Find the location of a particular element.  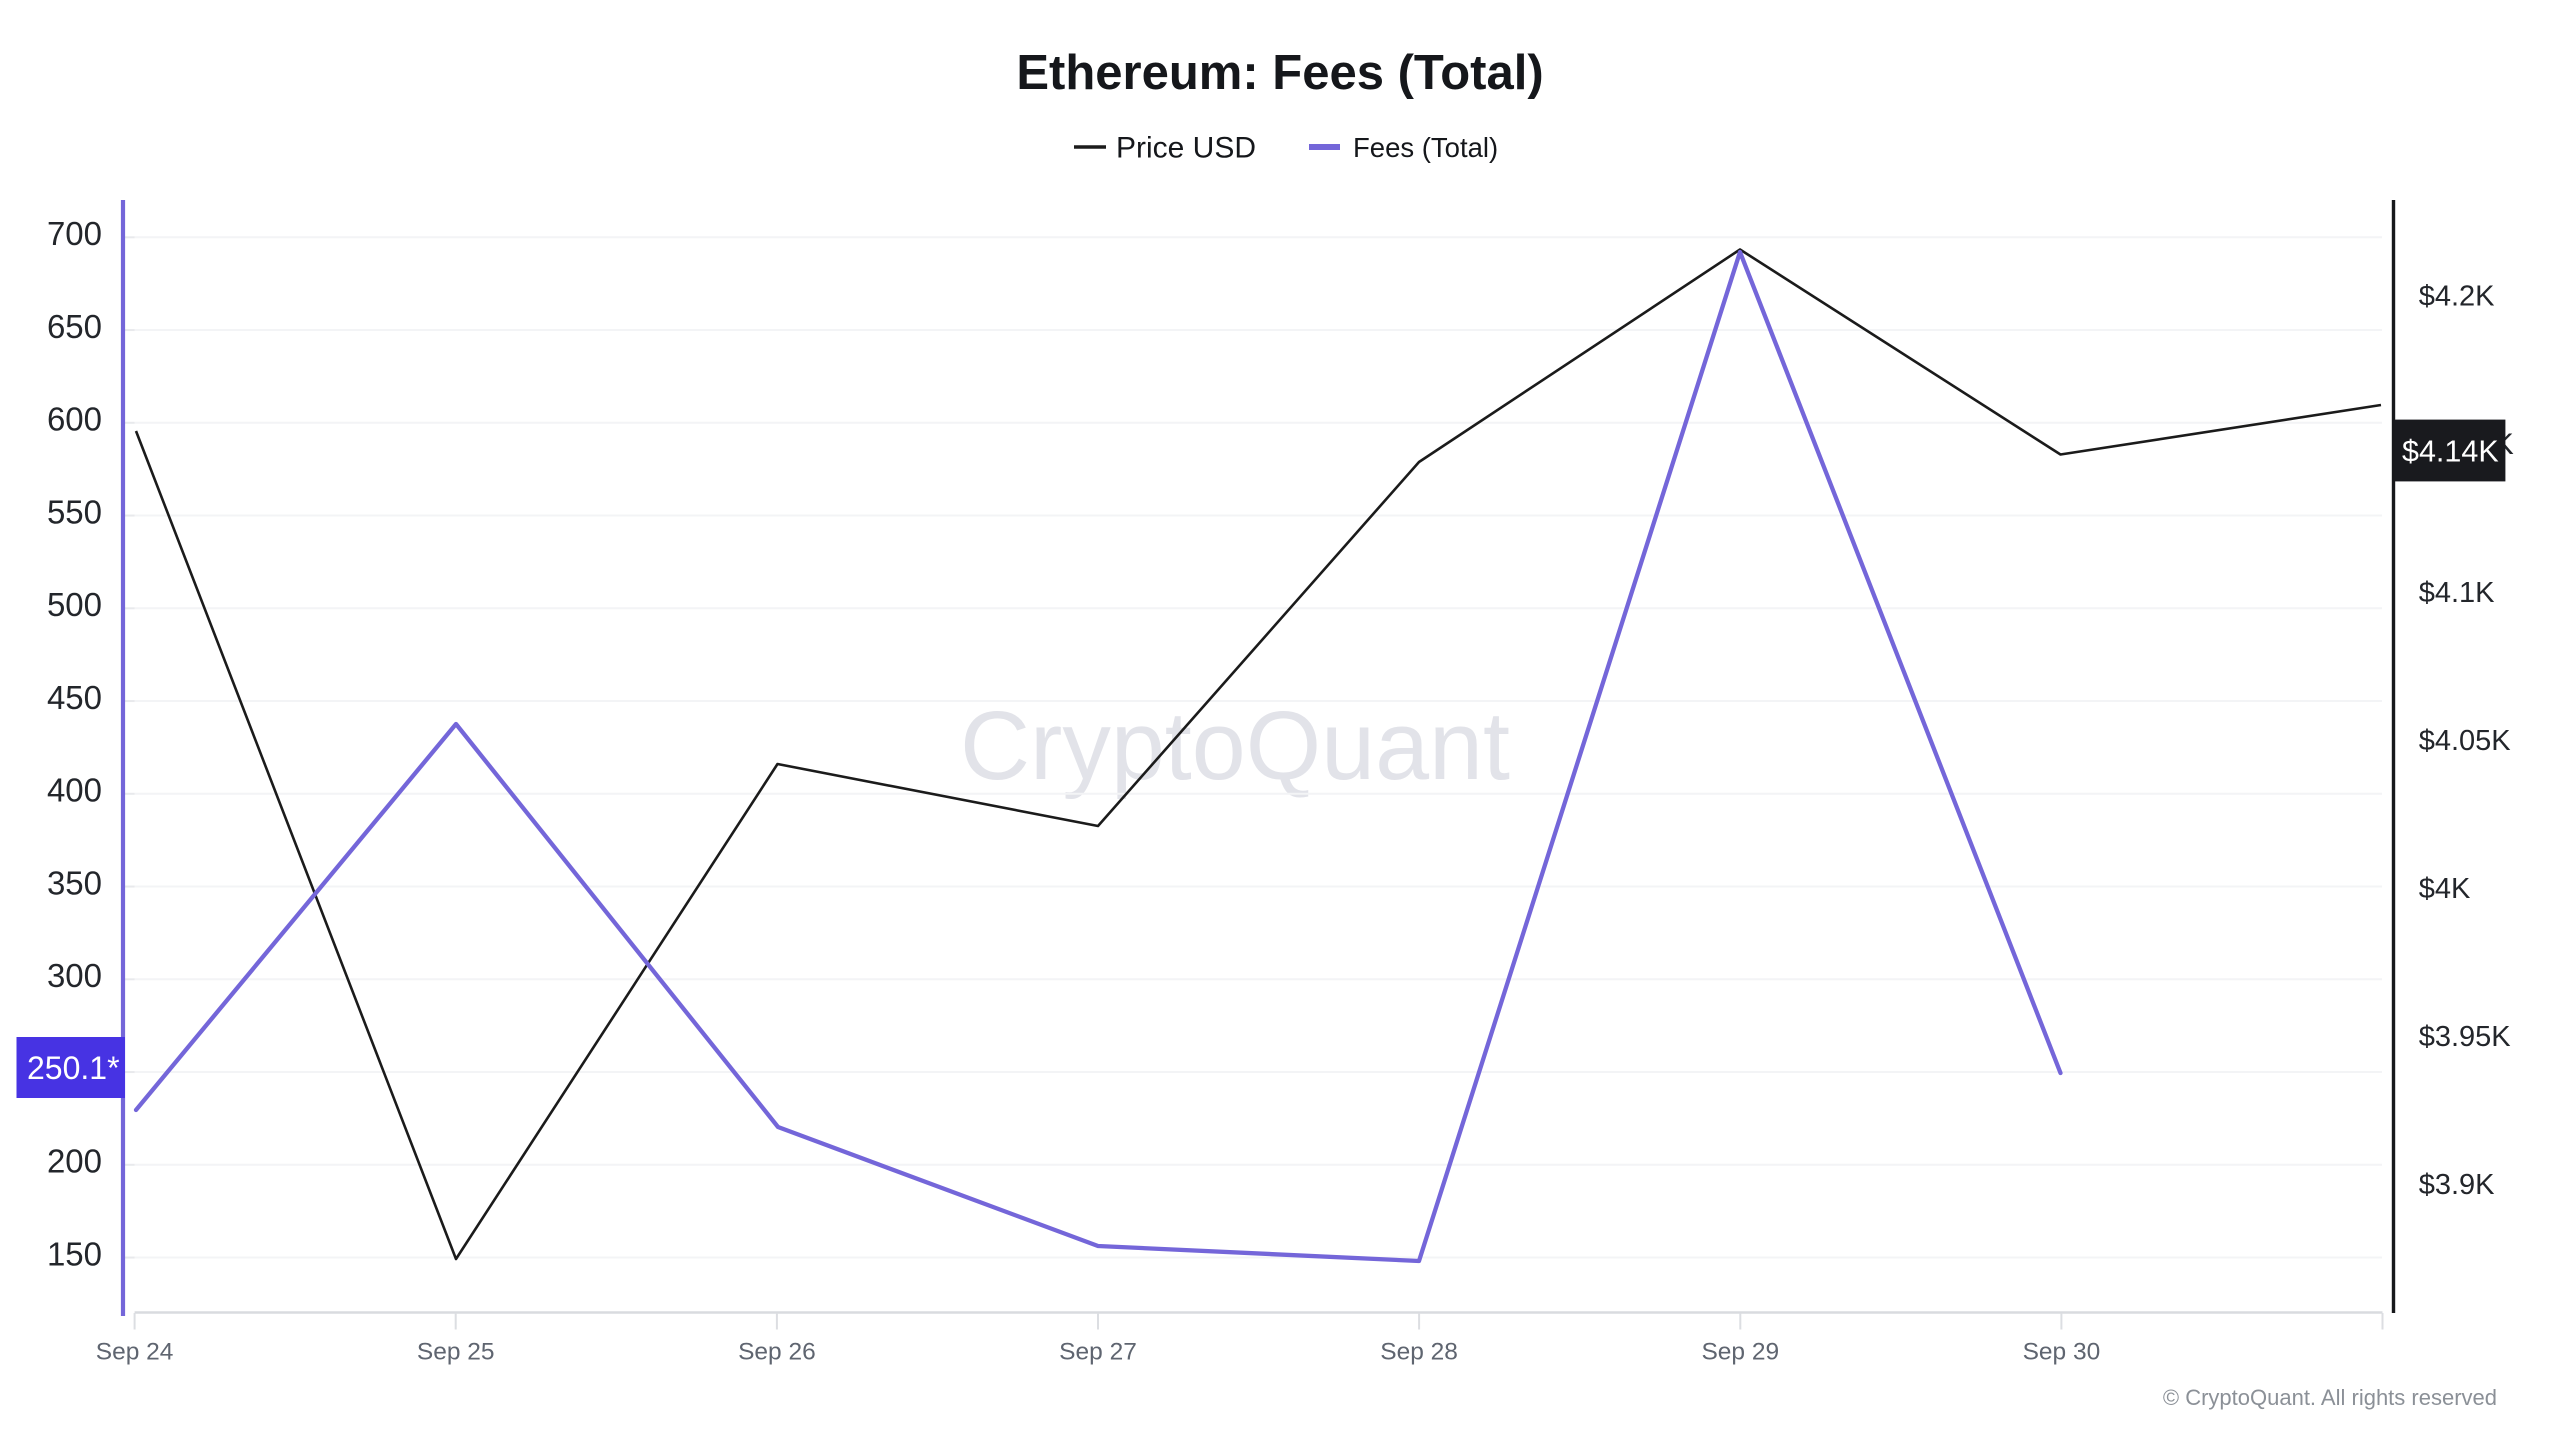

svg-text: Sep 30 is located at coordinates (2062, 1351).